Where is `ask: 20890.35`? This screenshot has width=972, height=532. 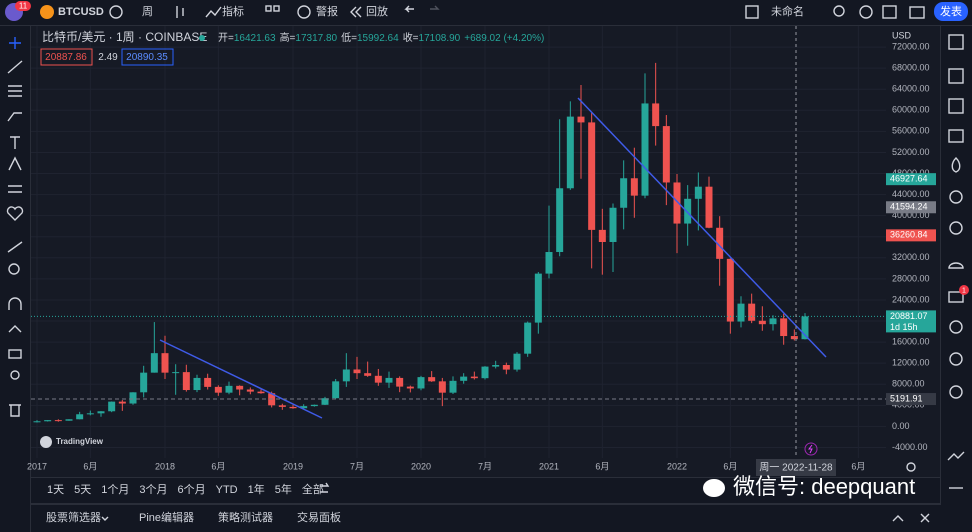 ask: 20890.35 is located at coordinates (147, 57).